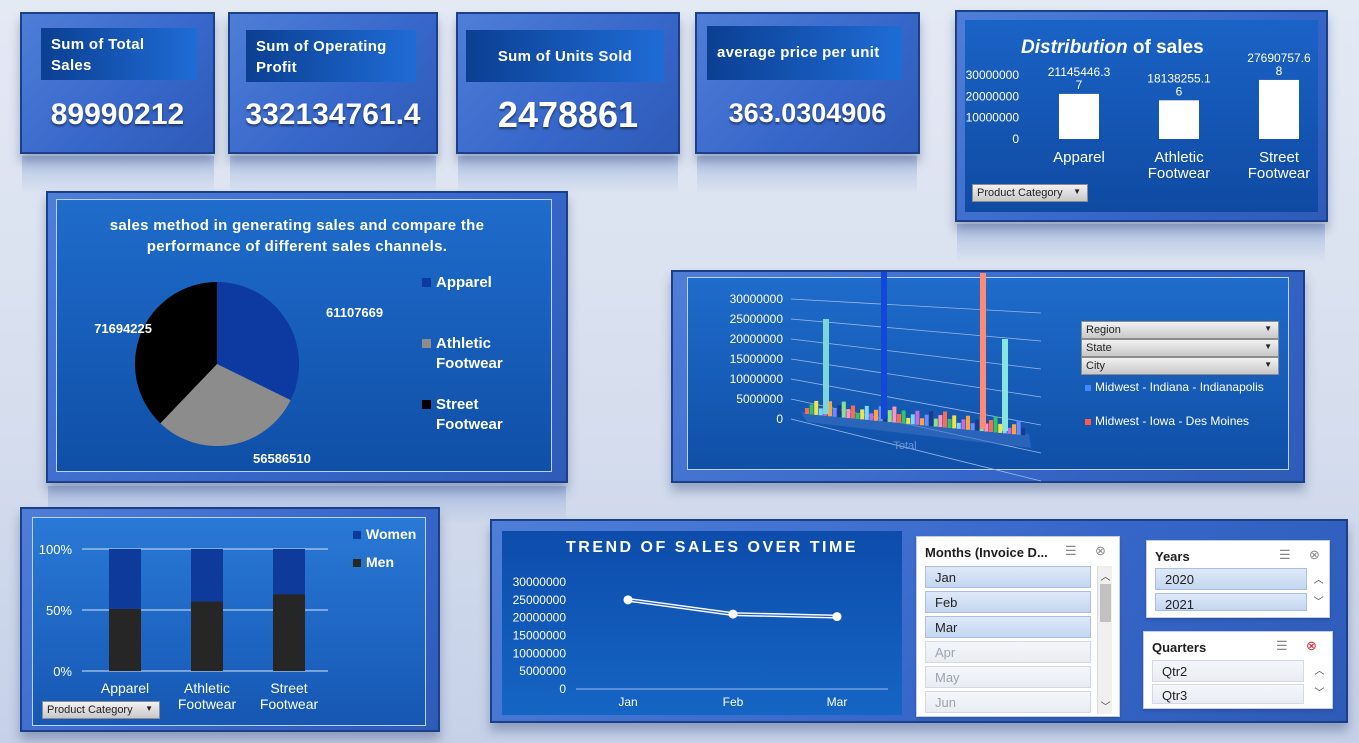 Image resolution: width=1359 pixels, height=743 pixels. I want to click on data-label-cont: 8, so click(1279, 71).